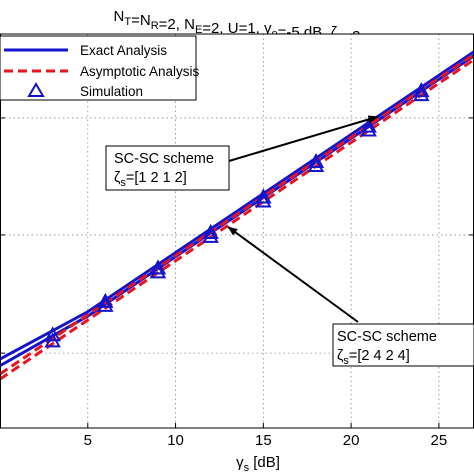 The image size is (474, 474). What do you see at coordinates (164, 159) in the screenshot?
I see `annotation-1-line1: SC-SC scheme` at bounding box center [164, 159].